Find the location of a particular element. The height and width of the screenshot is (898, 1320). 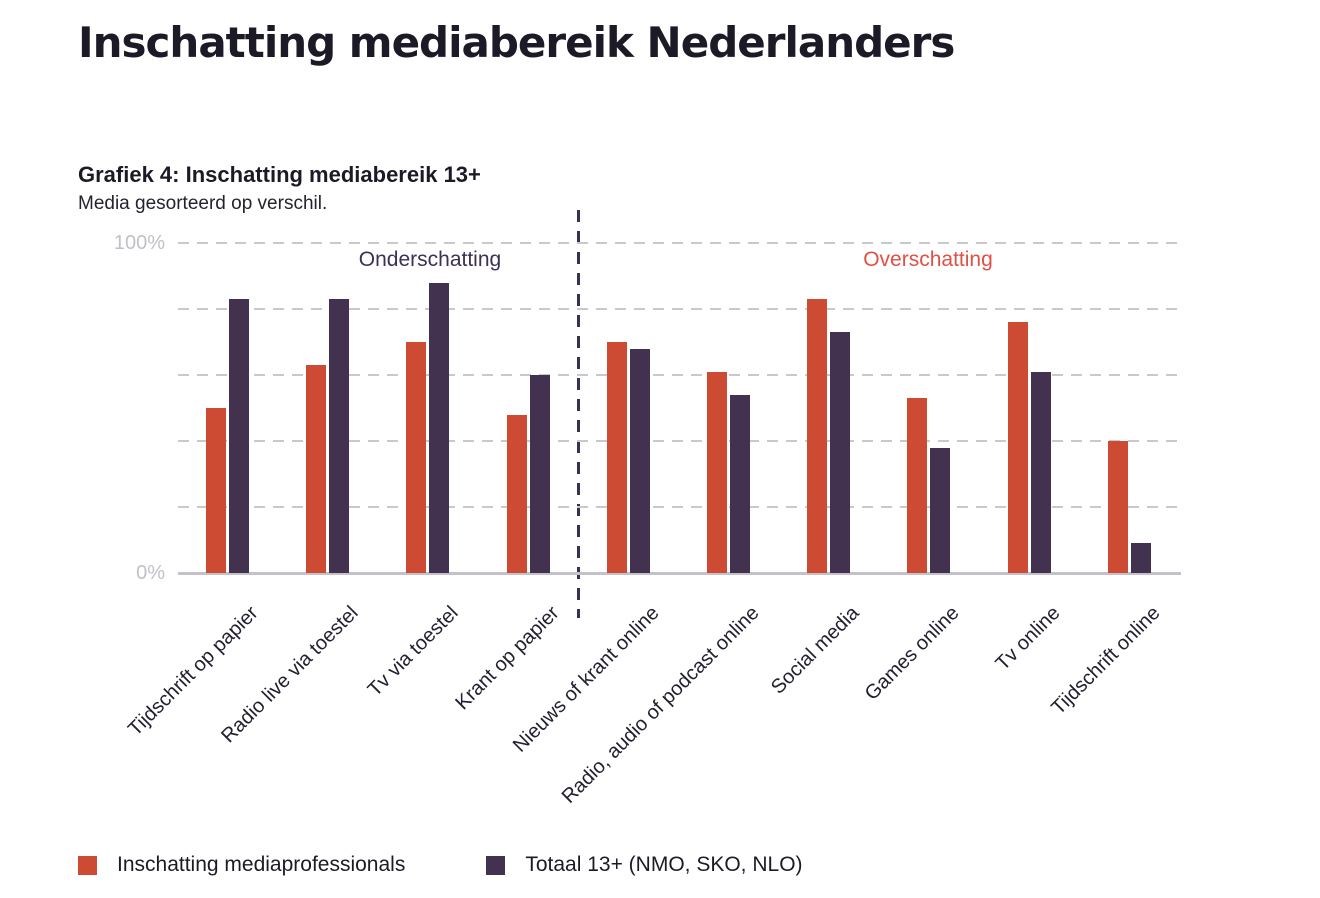

legend-swatch-mediaprofessionals-icon is located at coordinates (87, 865).